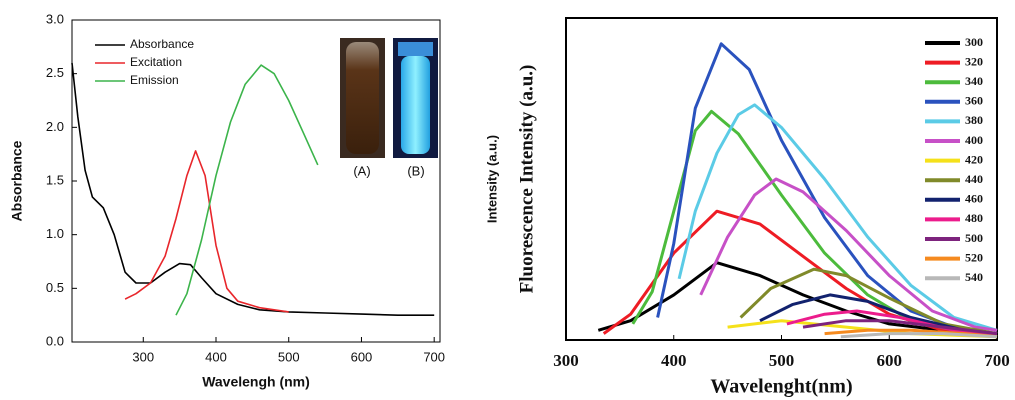 This screenshot has width=1015, height=400. Describe the element at coordinates (974, 257) in the screenshot. I see `legend-label: 520` at that location.